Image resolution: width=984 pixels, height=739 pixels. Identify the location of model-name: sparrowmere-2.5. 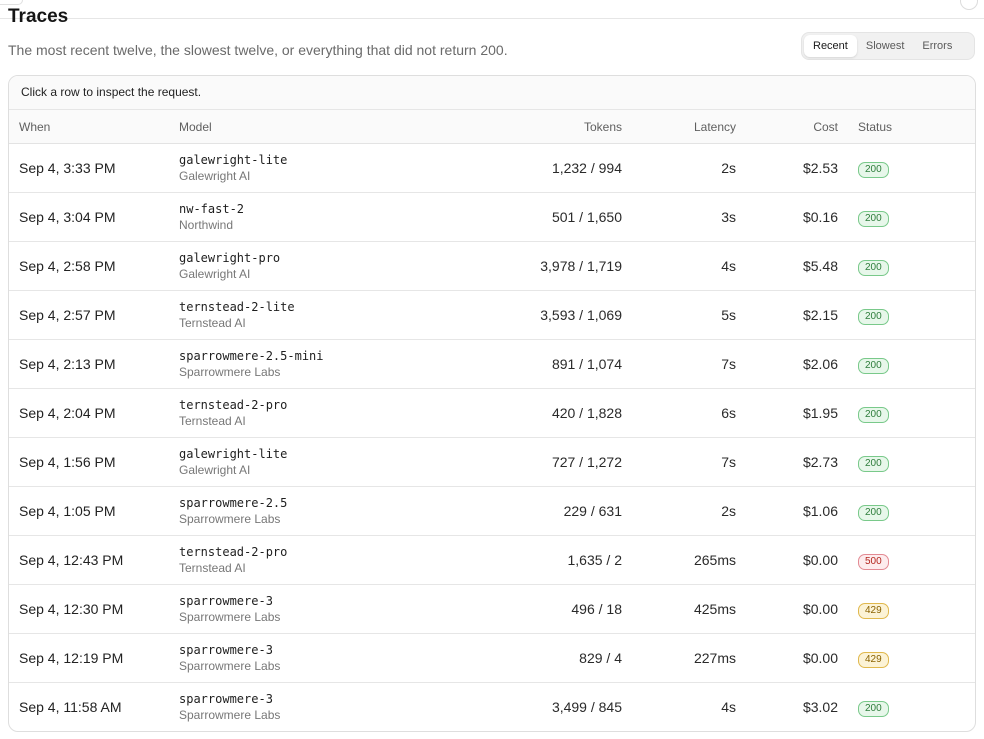
(233, 502).